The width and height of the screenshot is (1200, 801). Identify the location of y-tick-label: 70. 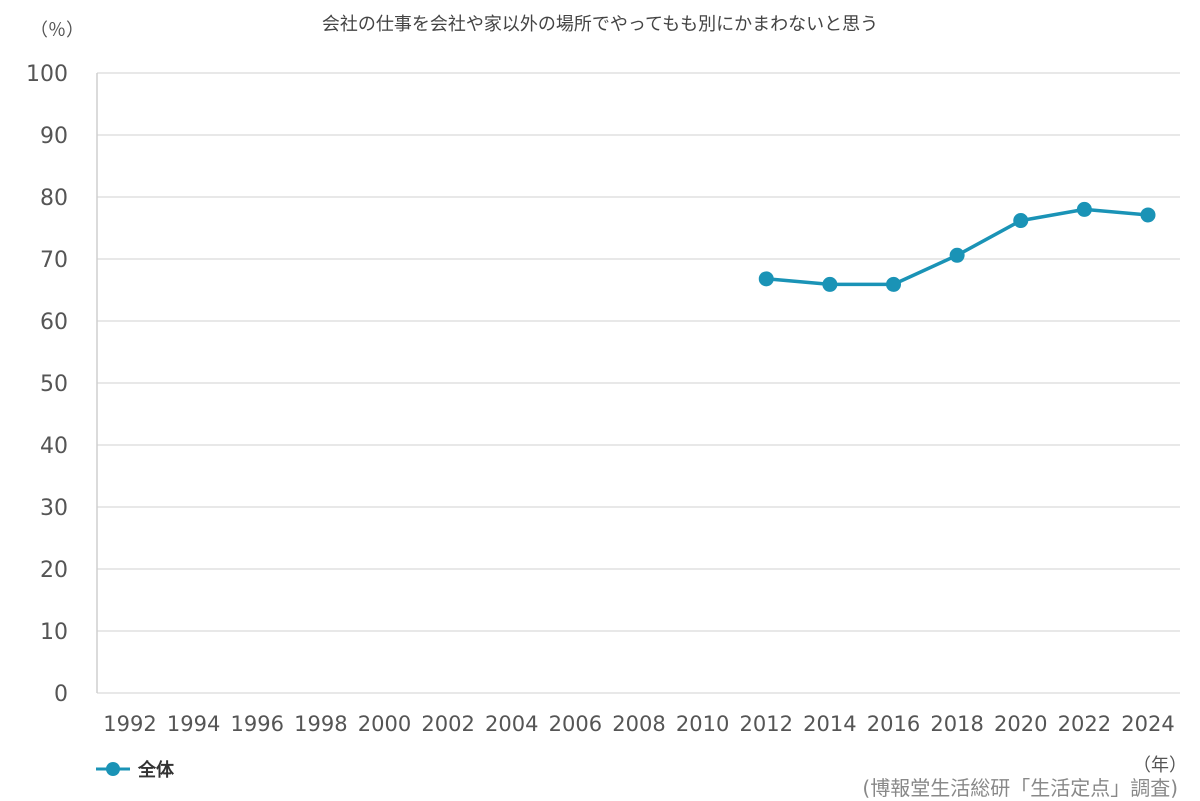
(54, 260).